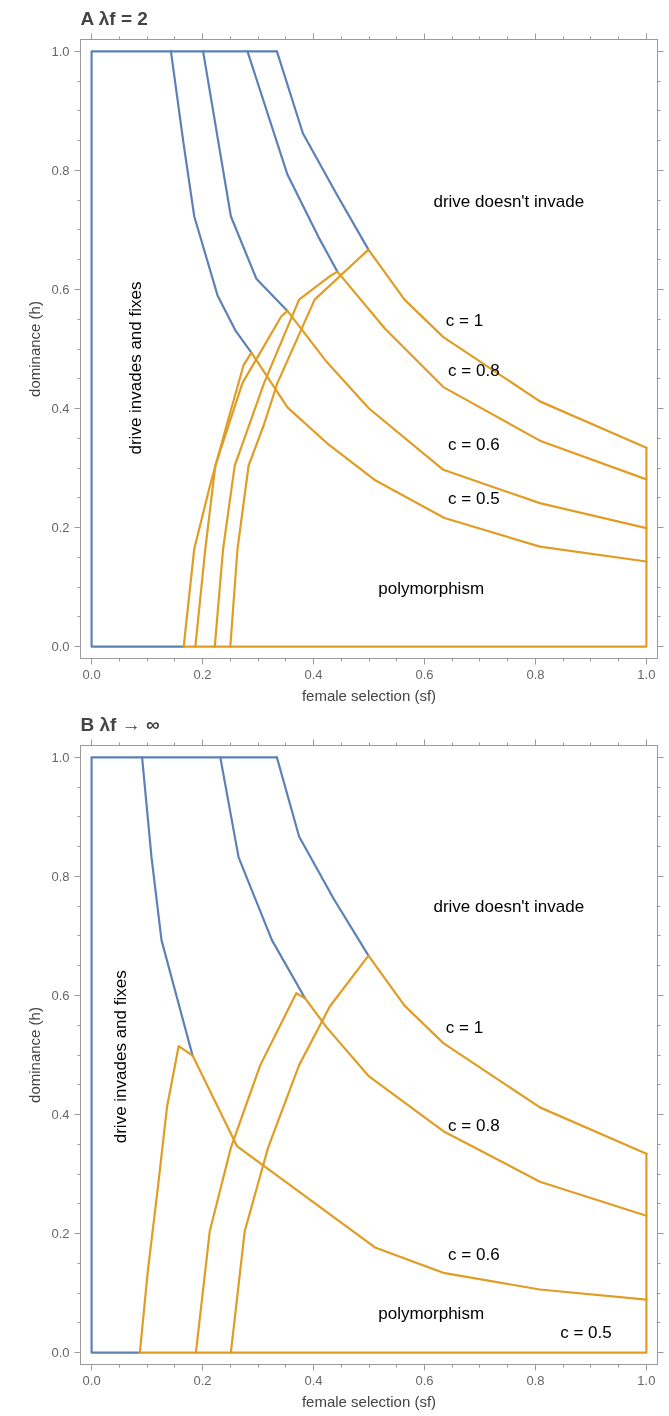  Describe the element at coordinates (120, 724) in the screenshot. I see `chart-title: B λf → ∞` at that location.